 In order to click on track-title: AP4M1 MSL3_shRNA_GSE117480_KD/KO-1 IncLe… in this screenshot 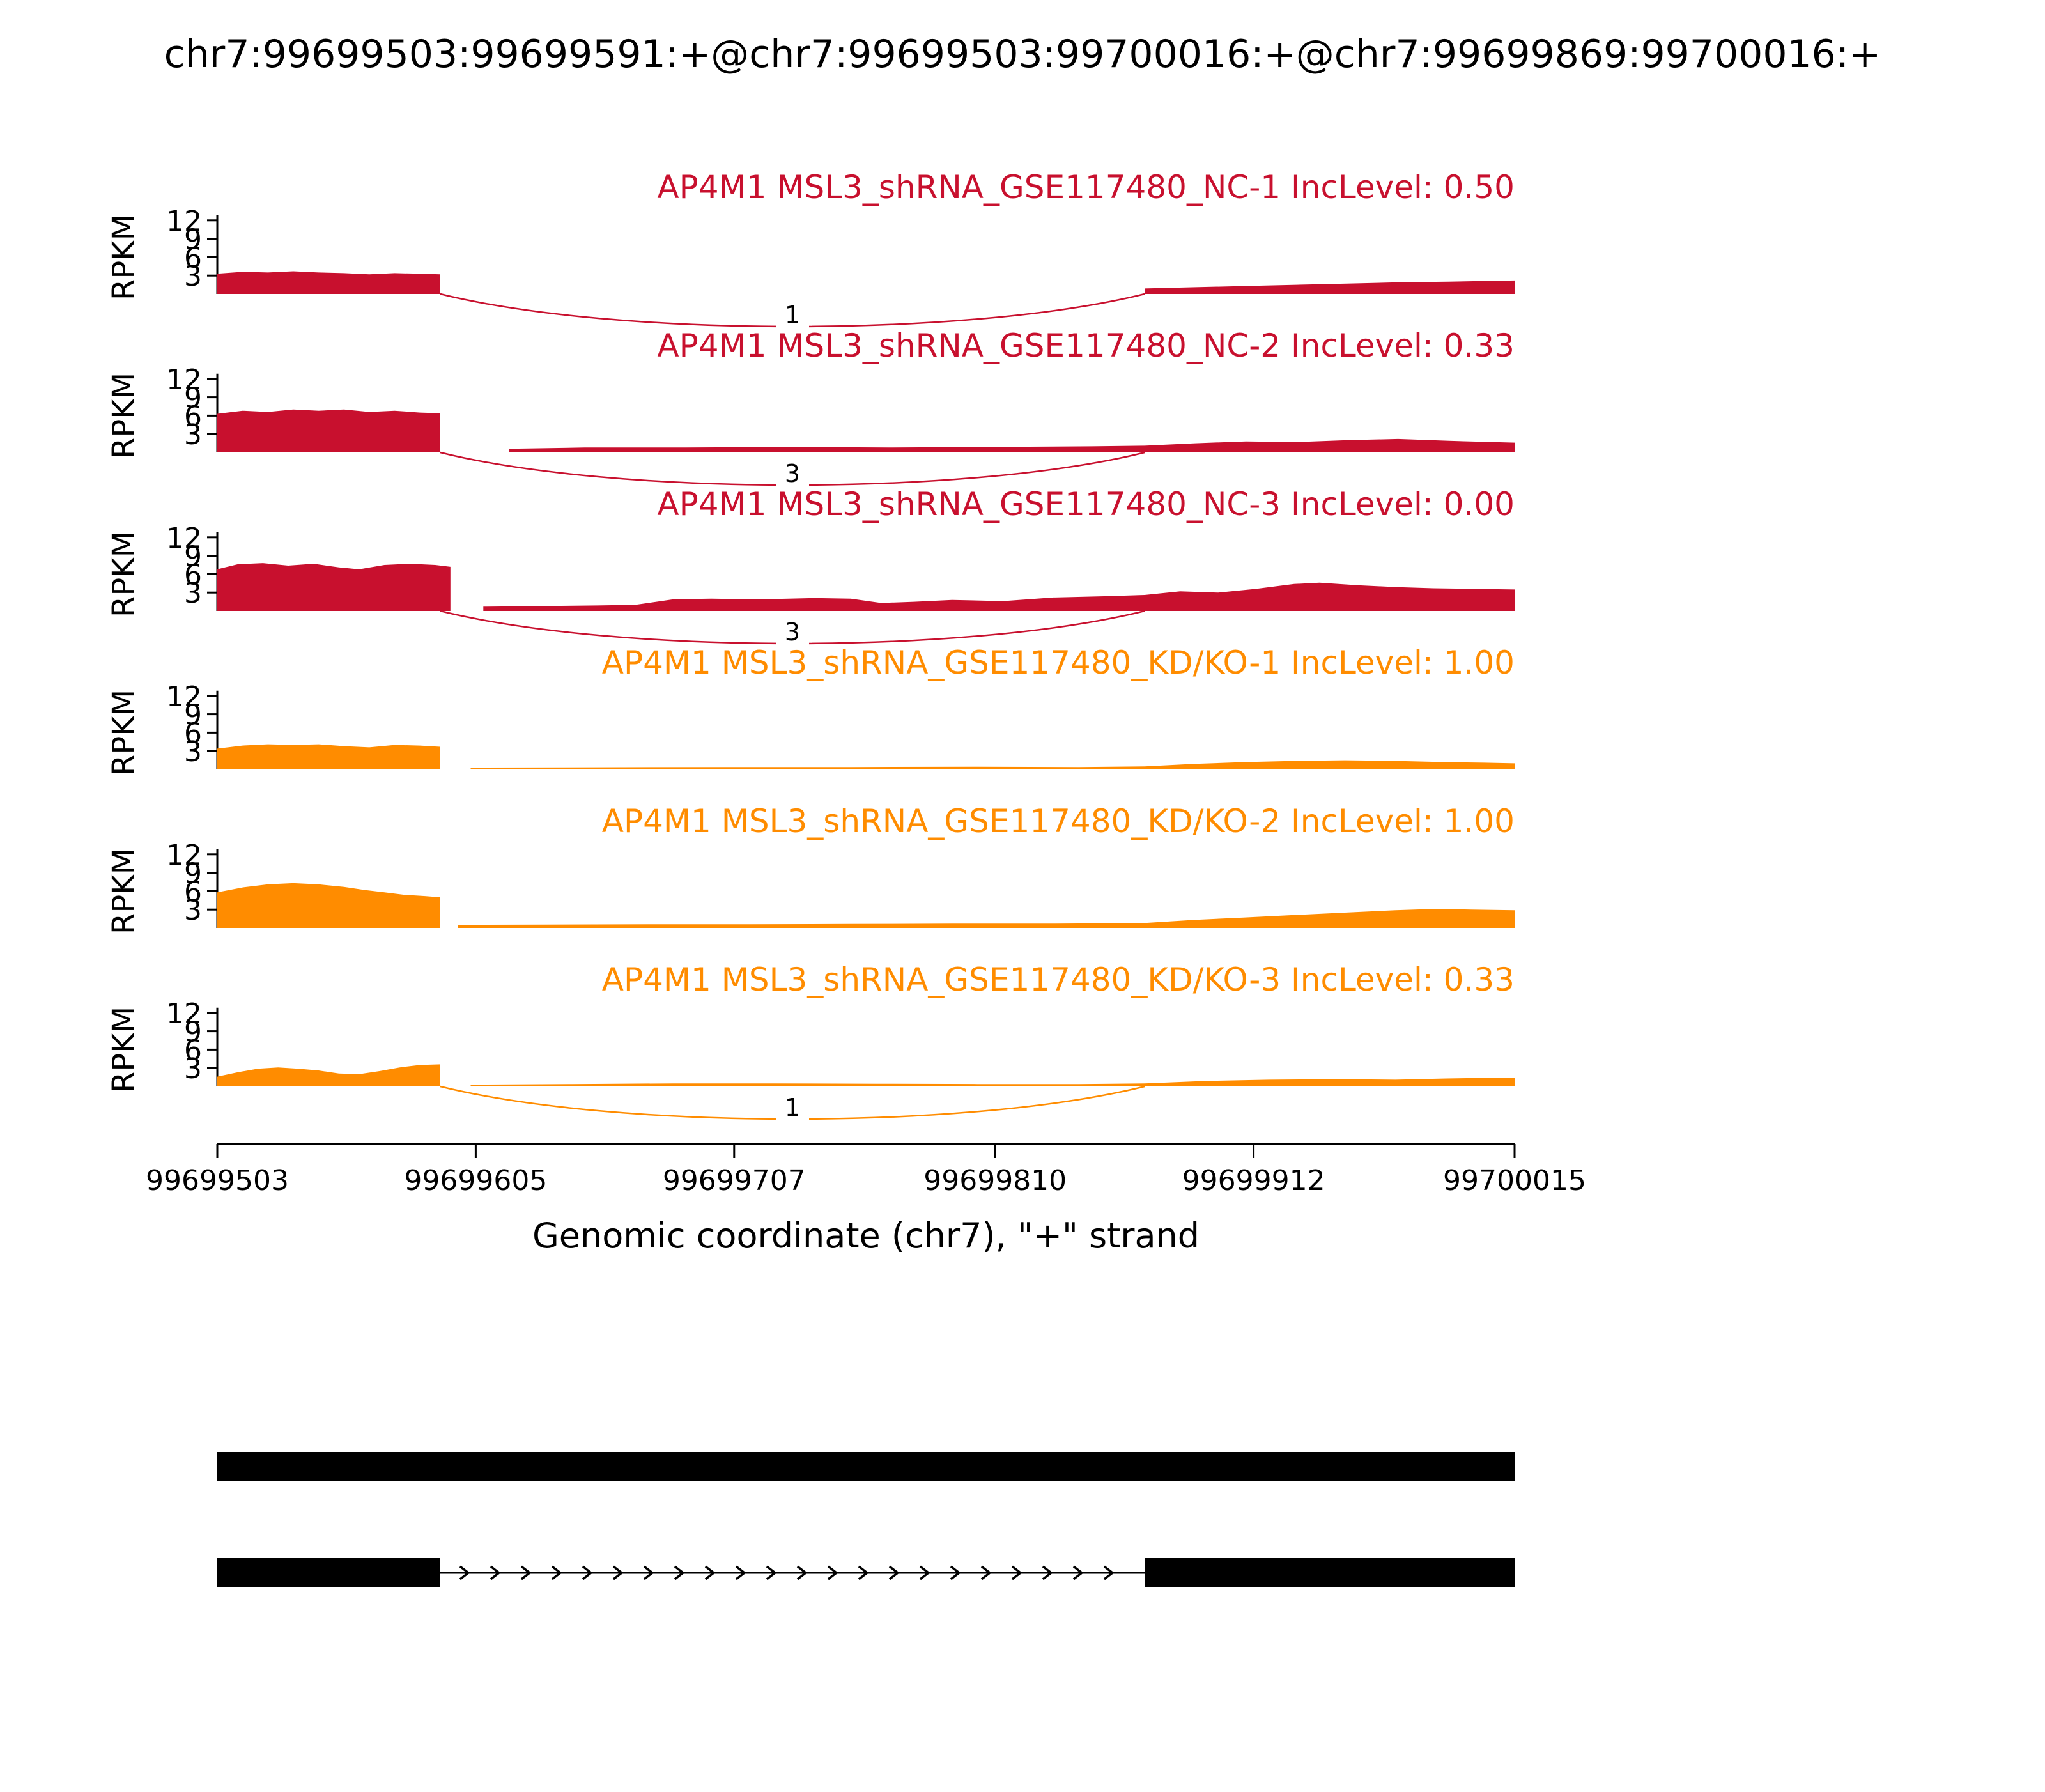, I will do `click(1058, 662)`.